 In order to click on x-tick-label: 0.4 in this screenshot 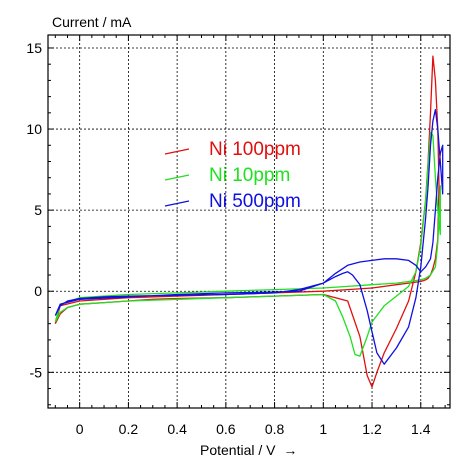, I will do `click(177, 429)`.